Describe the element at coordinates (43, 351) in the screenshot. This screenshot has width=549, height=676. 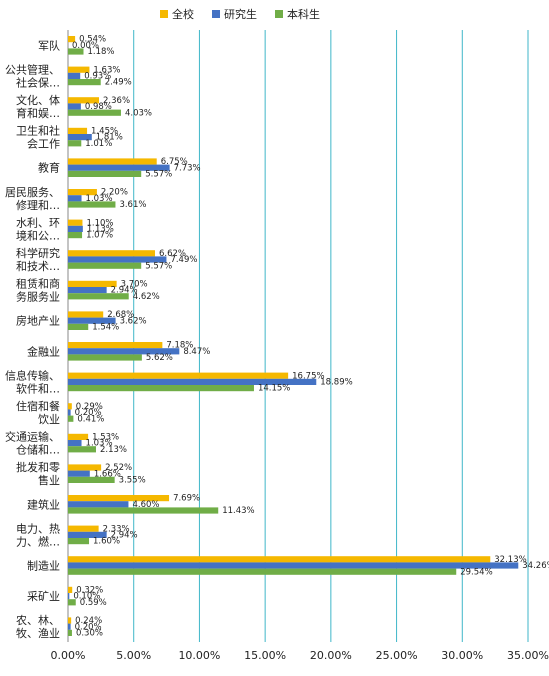
I see `category-label: 金融业` at that location.